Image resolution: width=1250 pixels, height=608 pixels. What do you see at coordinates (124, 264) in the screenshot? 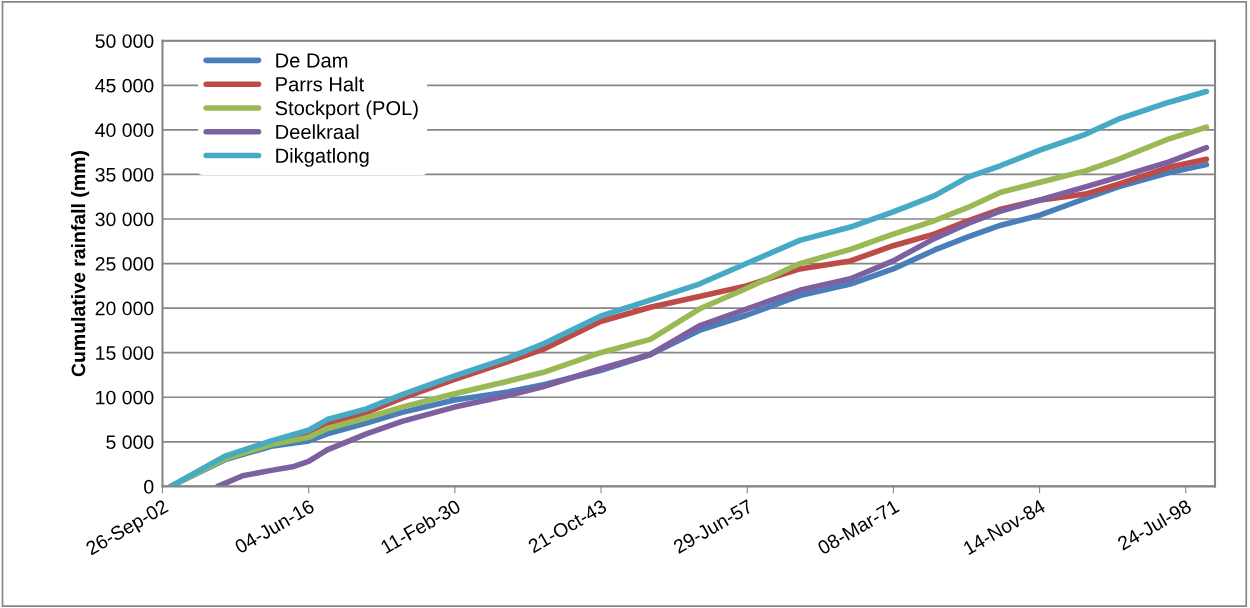
I see `y-tick-label: 25 000` at bounding box center [124, 264].